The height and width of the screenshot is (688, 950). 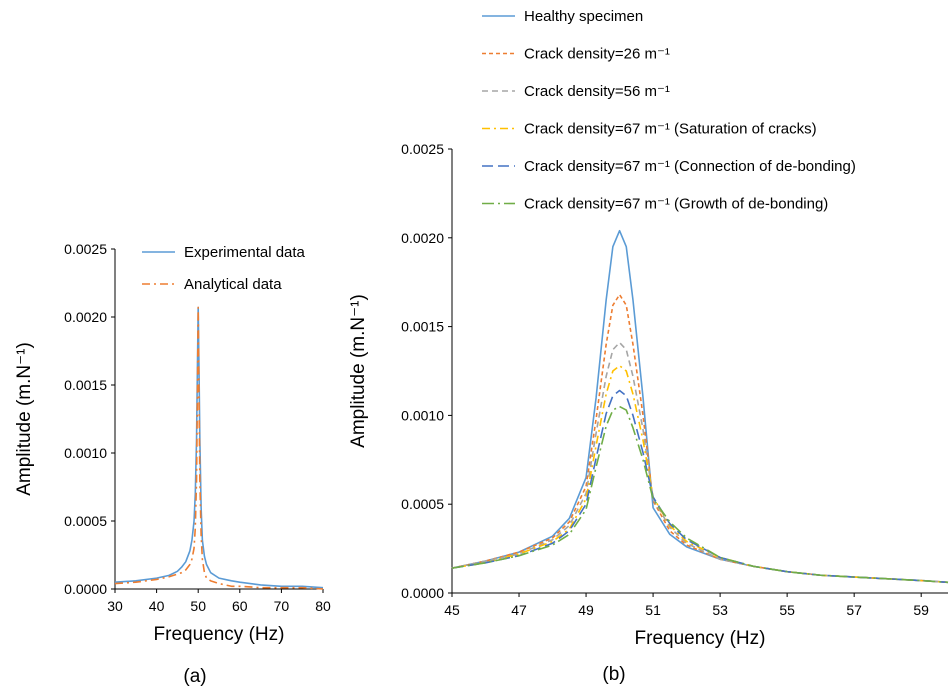 I want to click on x-tick-label: 55, so click(x=787, y=610).